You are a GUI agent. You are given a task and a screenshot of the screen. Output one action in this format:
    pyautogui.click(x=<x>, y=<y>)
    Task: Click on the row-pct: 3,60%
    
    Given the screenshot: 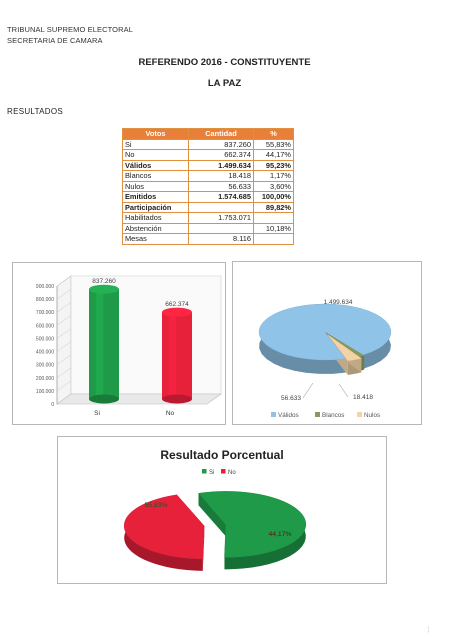 What is the action you would take?
    pyautogui.click(x=273, y=186)
    